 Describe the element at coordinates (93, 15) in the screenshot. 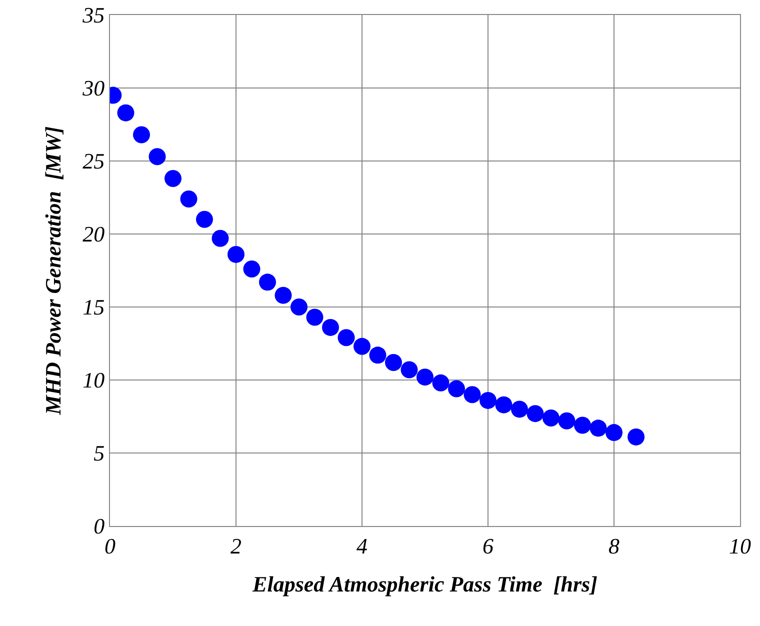

I see `y-tick-label: 35` at that location.